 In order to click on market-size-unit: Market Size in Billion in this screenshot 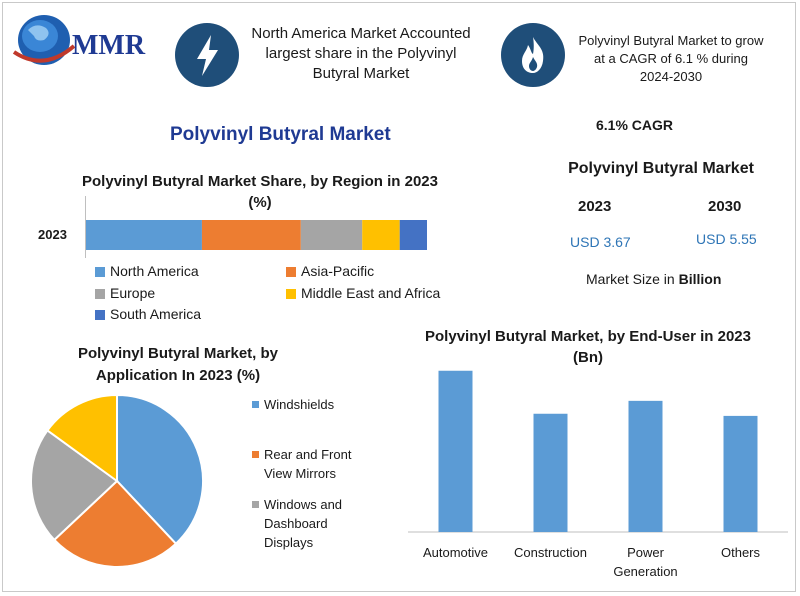, I will do `click(653, 279)`.